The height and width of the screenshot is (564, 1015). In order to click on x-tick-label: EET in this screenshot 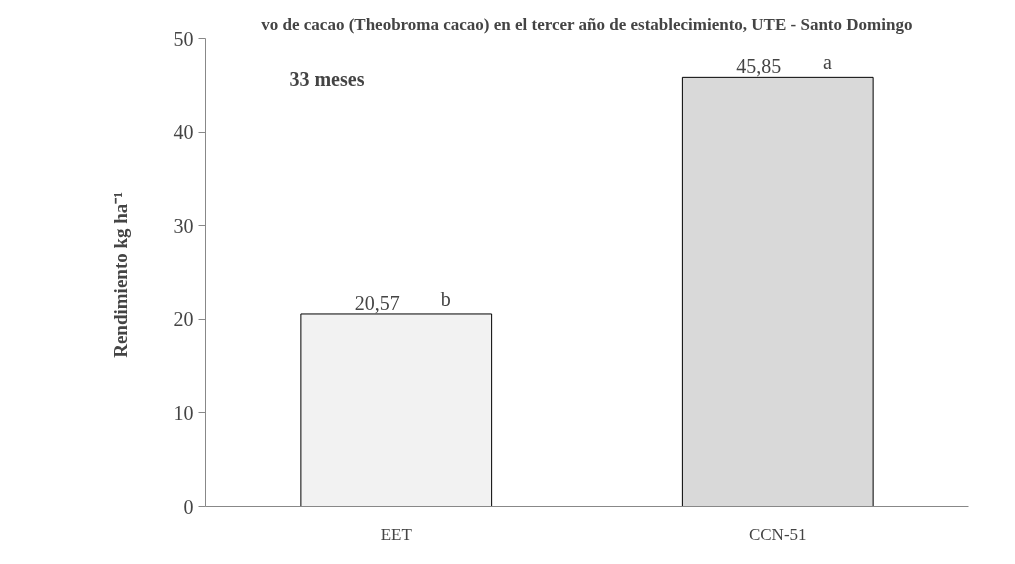, I will do `click(396, 534)`.